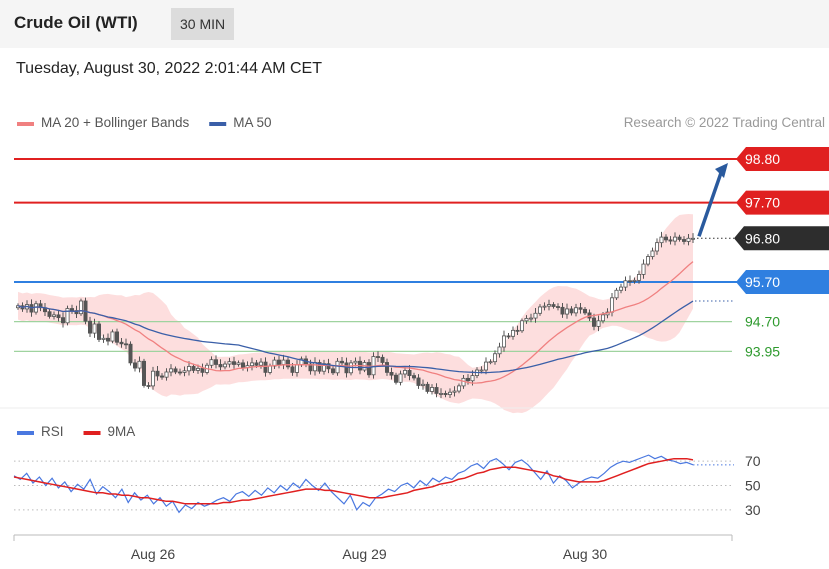 The width and height of the screenshot is (829, 569). Describe the element at coordinates (762, 238) in the screenshot. I see `level-96-80-label: 96.80` at that location.